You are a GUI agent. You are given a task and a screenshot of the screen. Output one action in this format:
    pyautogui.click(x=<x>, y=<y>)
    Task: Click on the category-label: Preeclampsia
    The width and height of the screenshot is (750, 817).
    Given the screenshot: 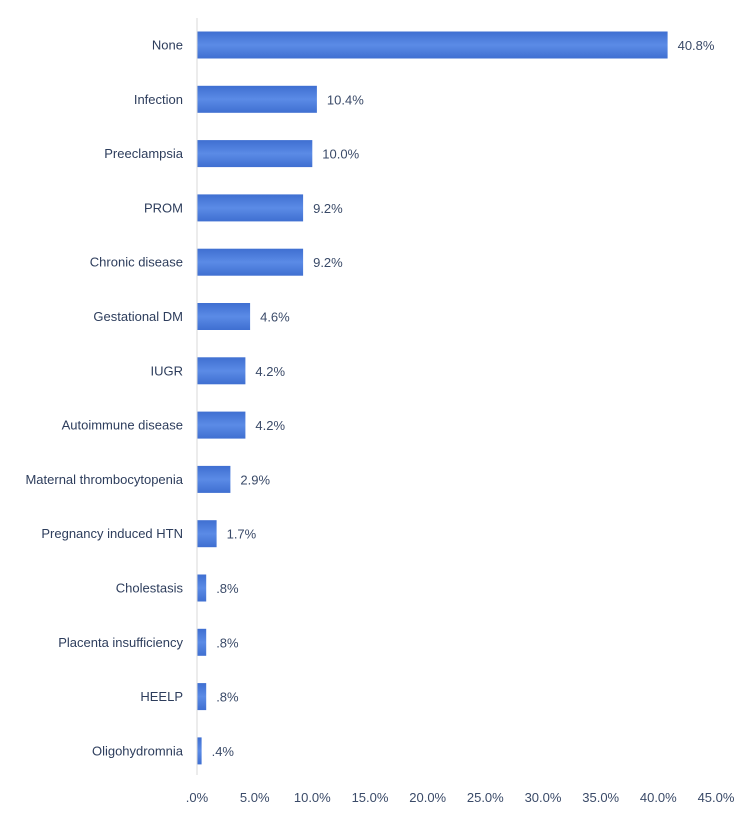 What is the action you would take?
    pyautogui.click(x=144, y=153)
    